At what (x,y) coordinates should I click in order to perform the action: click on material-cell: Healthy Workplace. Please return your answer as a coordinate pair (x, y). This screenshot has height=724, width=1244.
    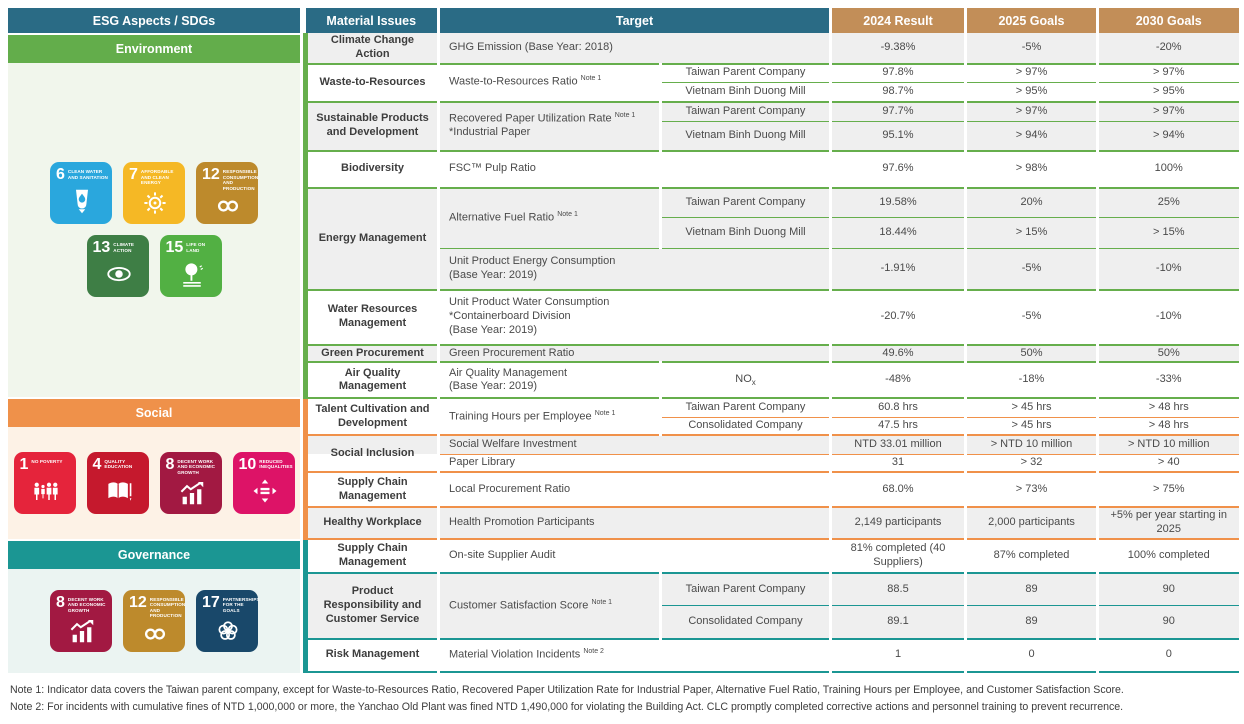
    Looking at the image, I should click on (371, 523).